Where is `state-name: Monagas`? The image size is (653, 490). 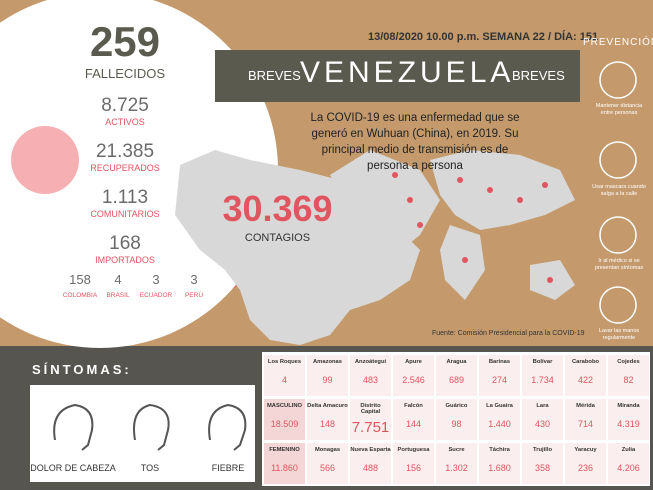 state-name: Monagas is located at coordinates (327, 450).